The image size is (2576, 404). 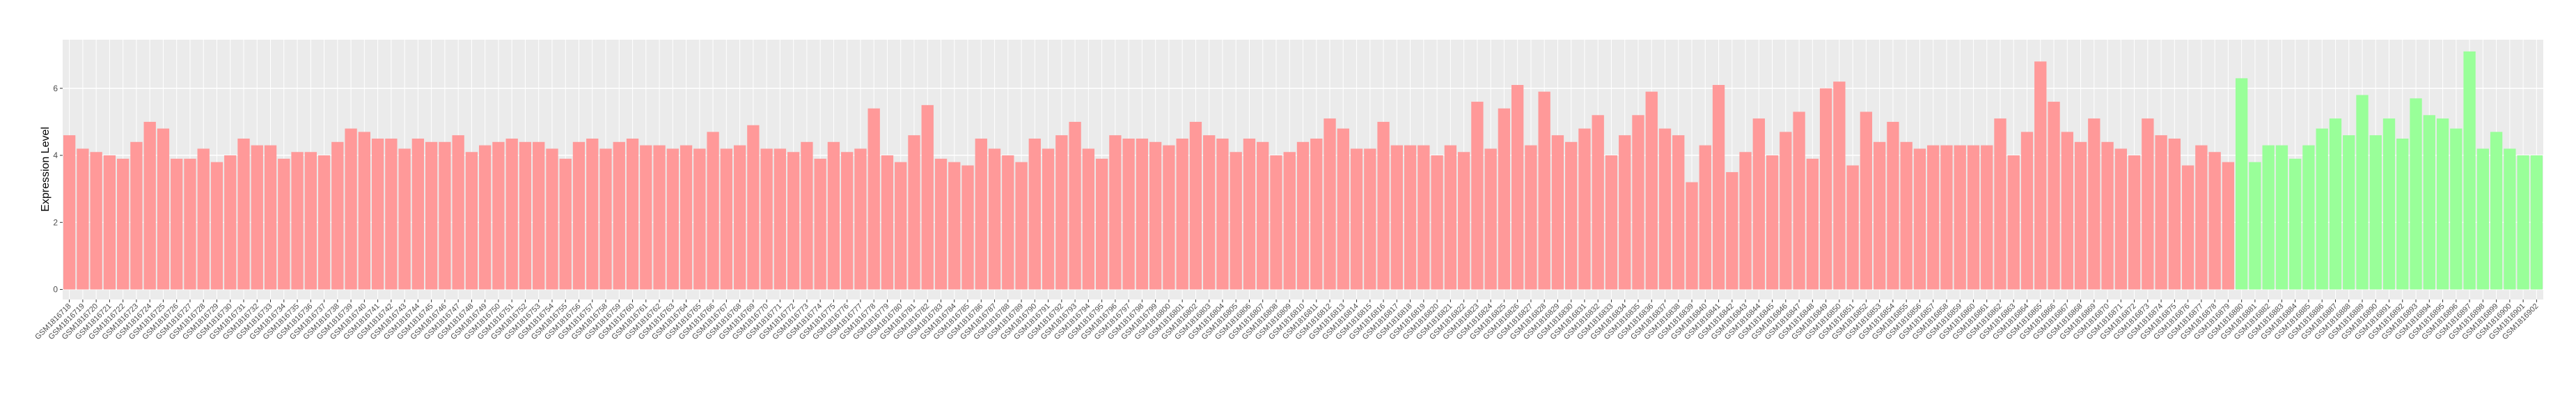 What do you see at coordinates (46, 169) in the screenshot?
I see `y-axis-title: Expression Level` at bounding box center [46, 169].